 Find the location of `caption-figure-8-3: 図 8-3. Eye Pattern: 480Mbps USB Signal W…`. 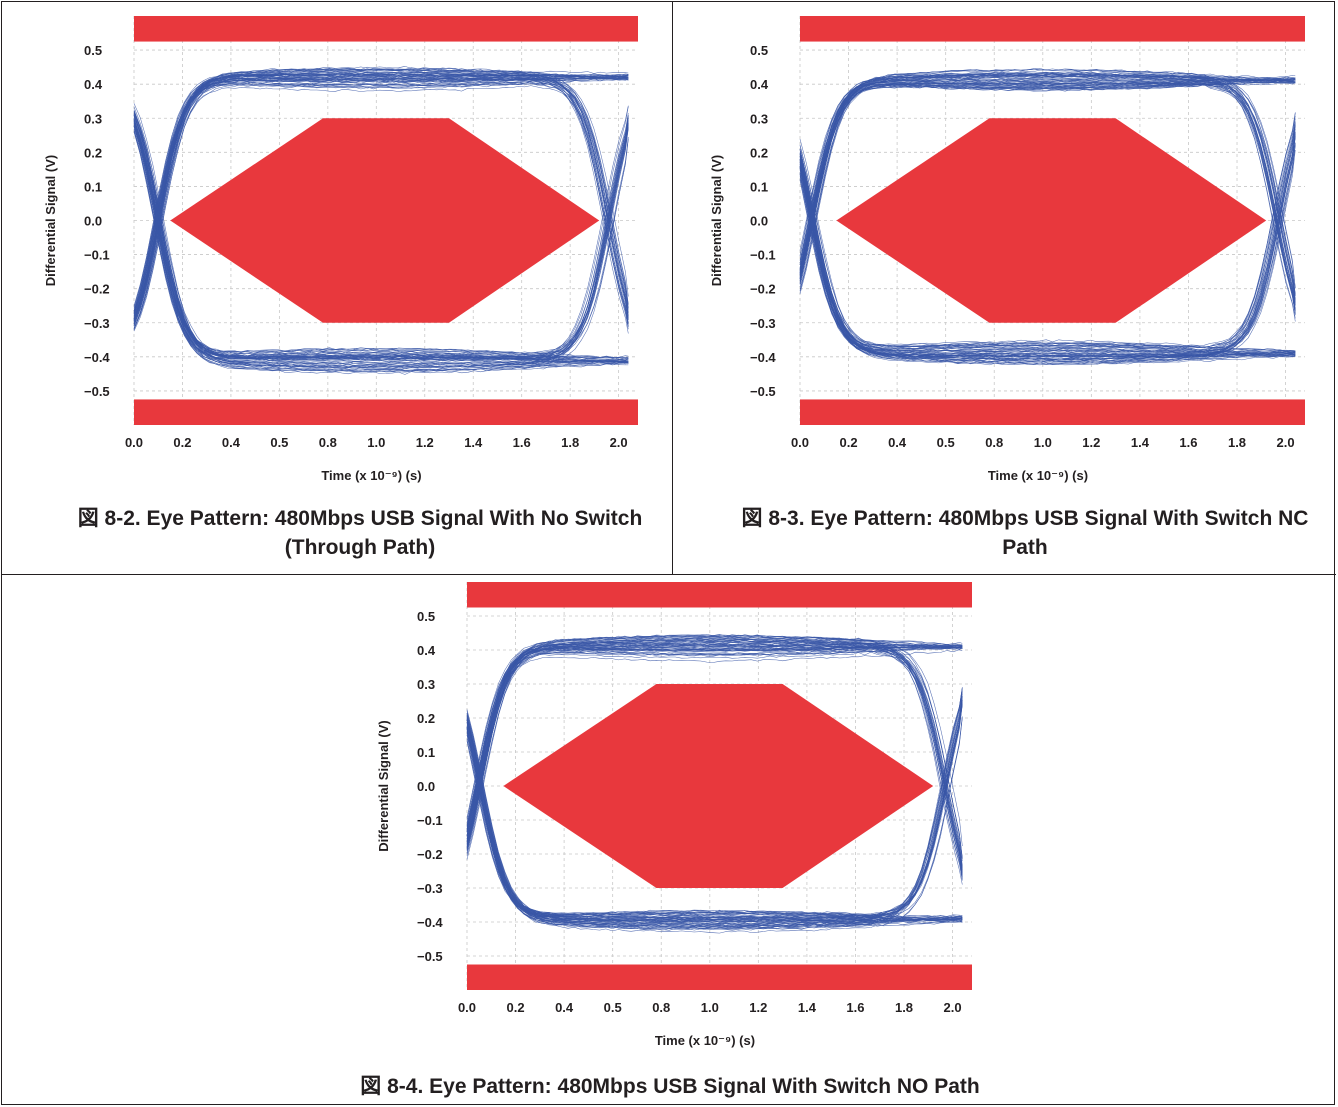

caption-figure-8-3: 図 8-3. Eye Pattern: 480Mbps USB Signal W… is located at coordinates (1025, 533).